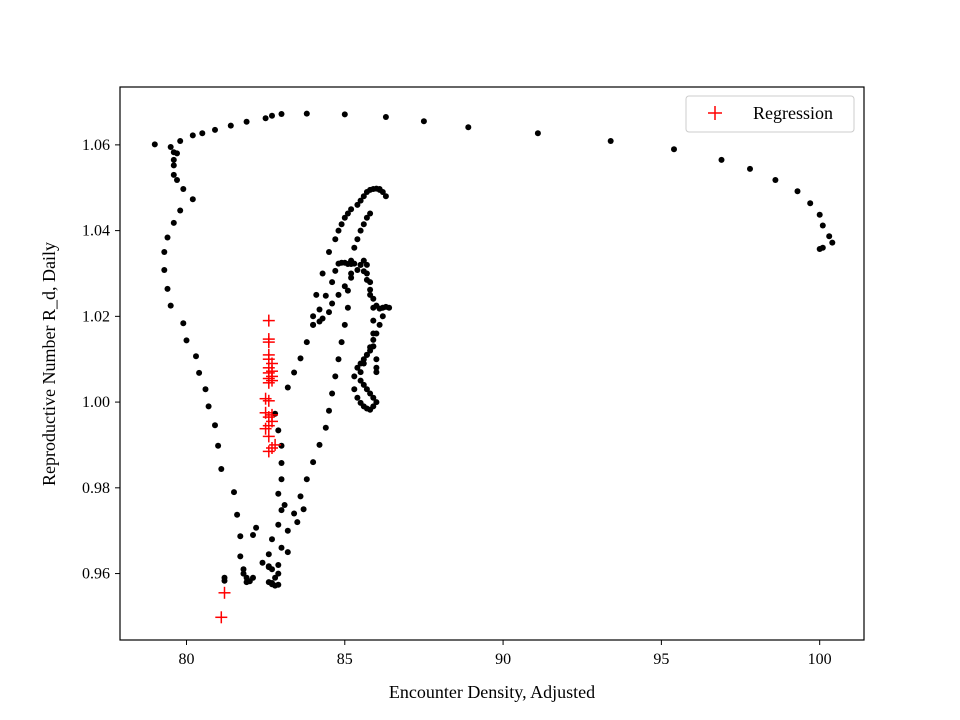  I want to click on x-tick-label: 85, so click(345, 659).